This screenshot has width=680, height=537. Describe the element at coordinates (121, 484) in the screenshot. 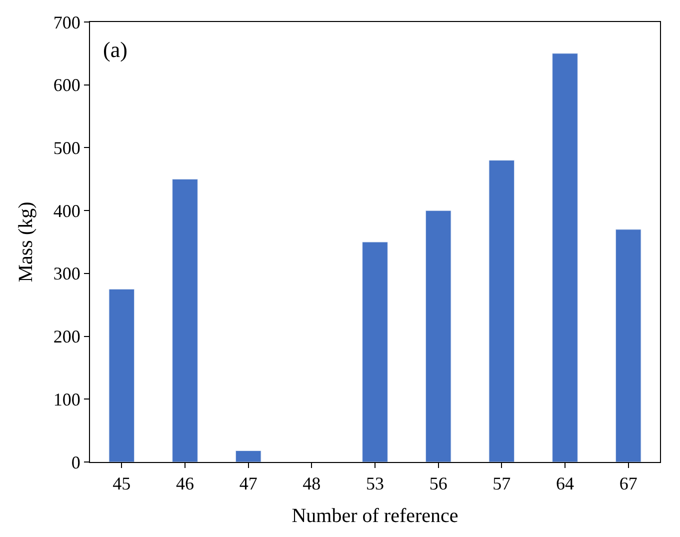

I see `x-tick-label: 45` at that location.